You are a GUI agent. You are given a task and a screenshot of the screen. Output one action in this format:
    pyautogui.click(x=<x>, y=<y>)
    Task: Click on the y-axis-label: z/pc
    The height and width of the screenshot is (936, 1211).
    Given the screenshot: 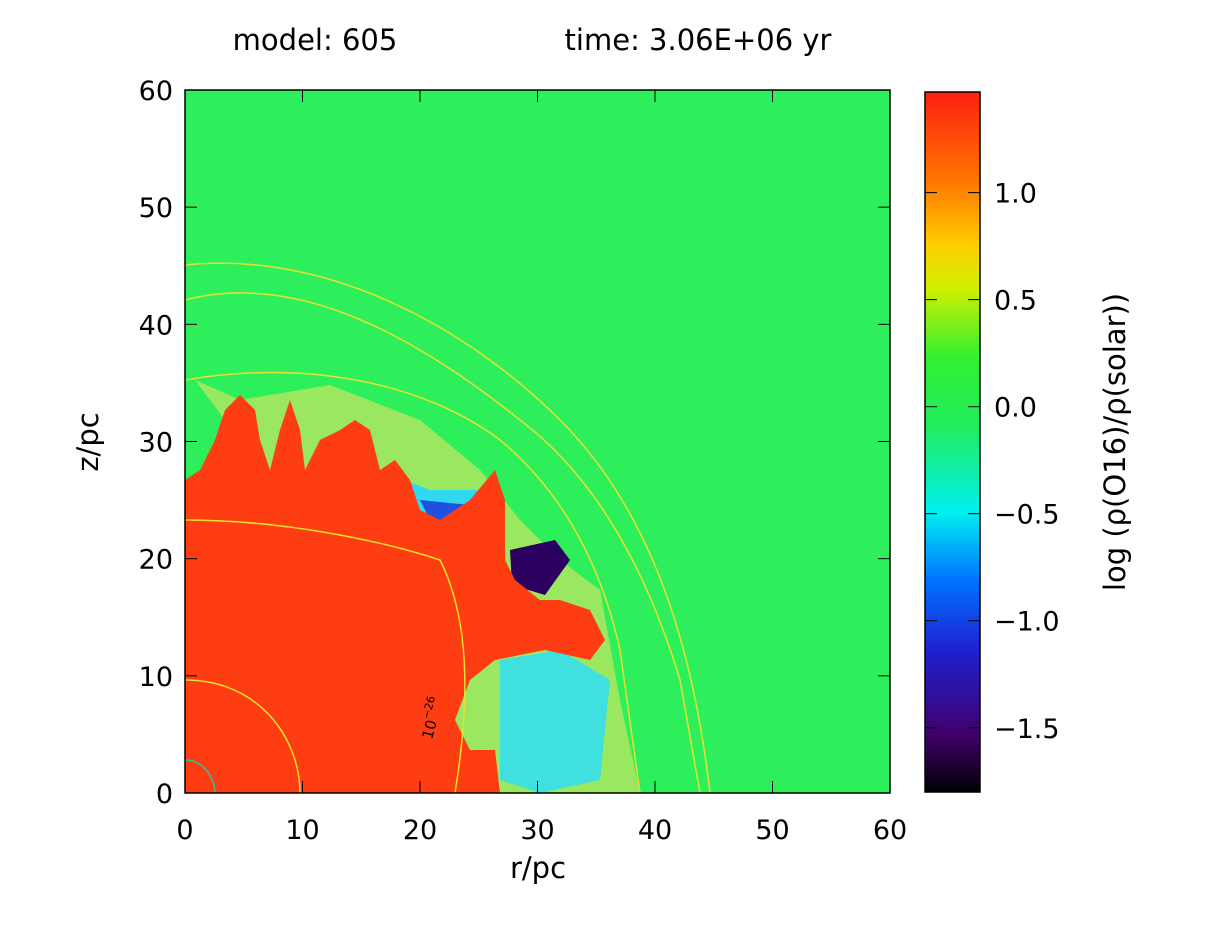 What is the action you would take?
    pyautogui.click(x=88, y=441)
    